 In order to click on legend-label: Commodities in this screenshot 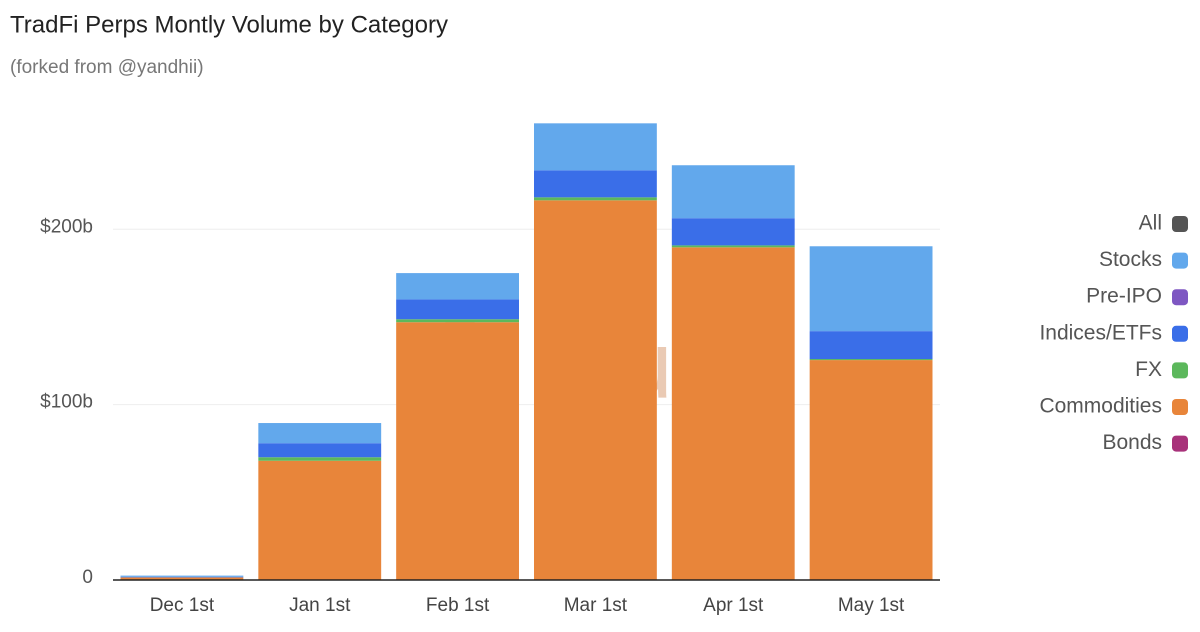, I will do `click(1100, 406)`.